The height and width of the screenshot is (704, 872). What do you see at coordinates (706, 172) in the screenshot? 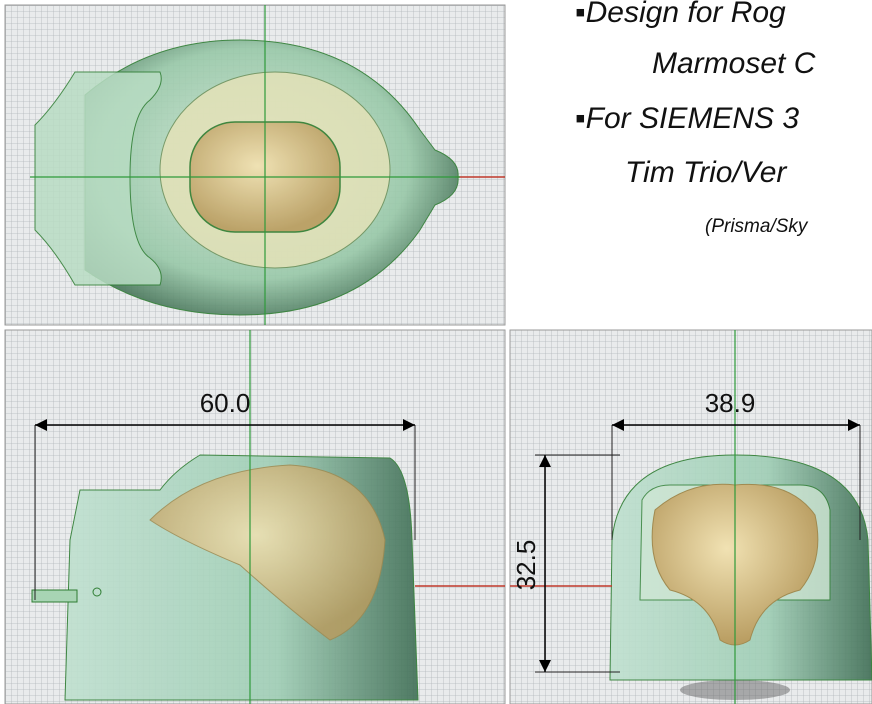
I see `note-line: Tim Trio/Ver` at bounding box center [706, 172].